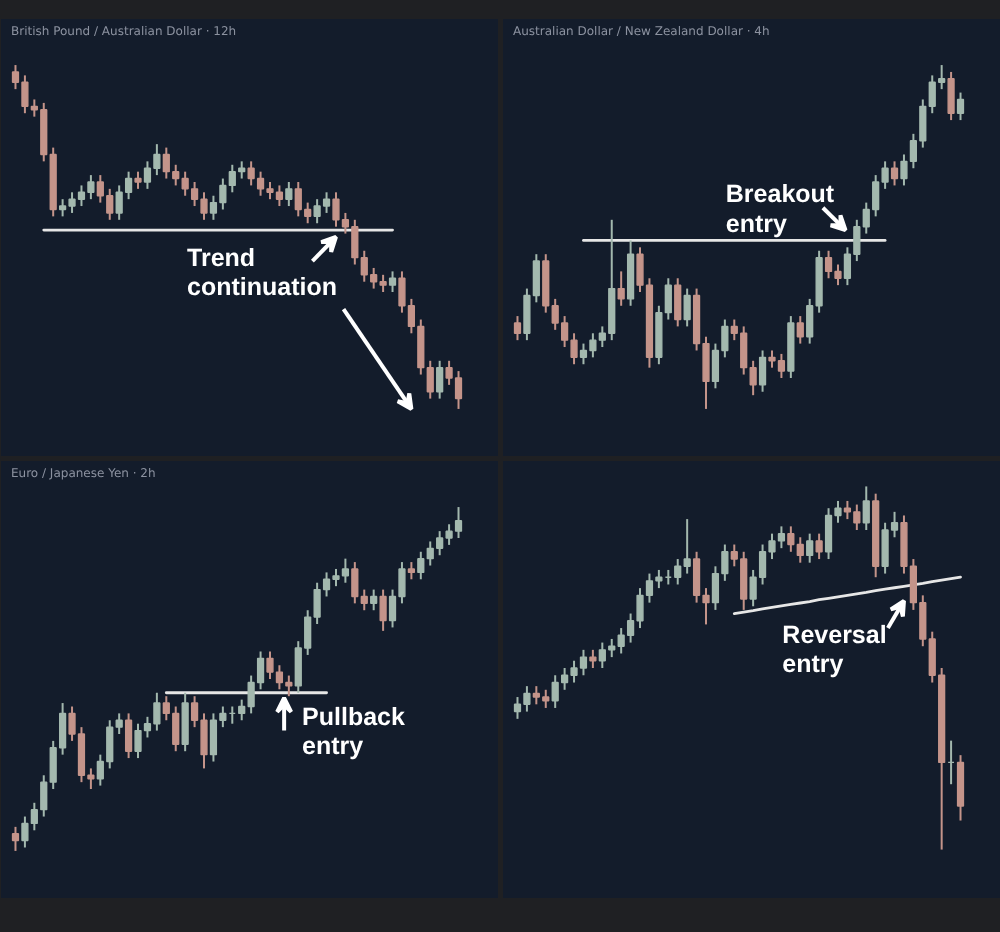  What do you see at coordinates (780, 209) in the screenshot?
I see `annotation: Breakout entry` at bounding box center [780, 209].